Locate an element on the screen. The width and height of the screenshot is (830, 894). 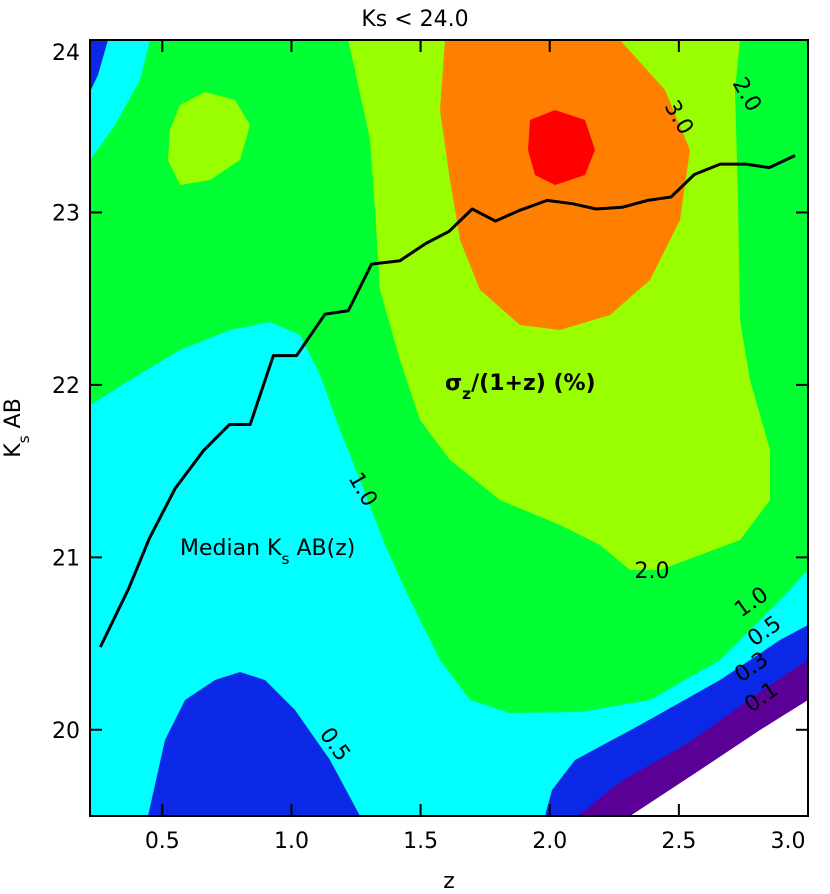
y-axis-label: Ks AB is located at coordinates (17, 428).